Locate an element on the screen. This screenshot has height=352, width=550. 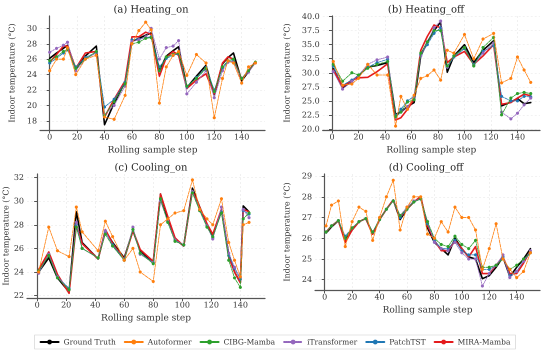
chart-title: (b) Heating_off is located at coordinates (426, 10).